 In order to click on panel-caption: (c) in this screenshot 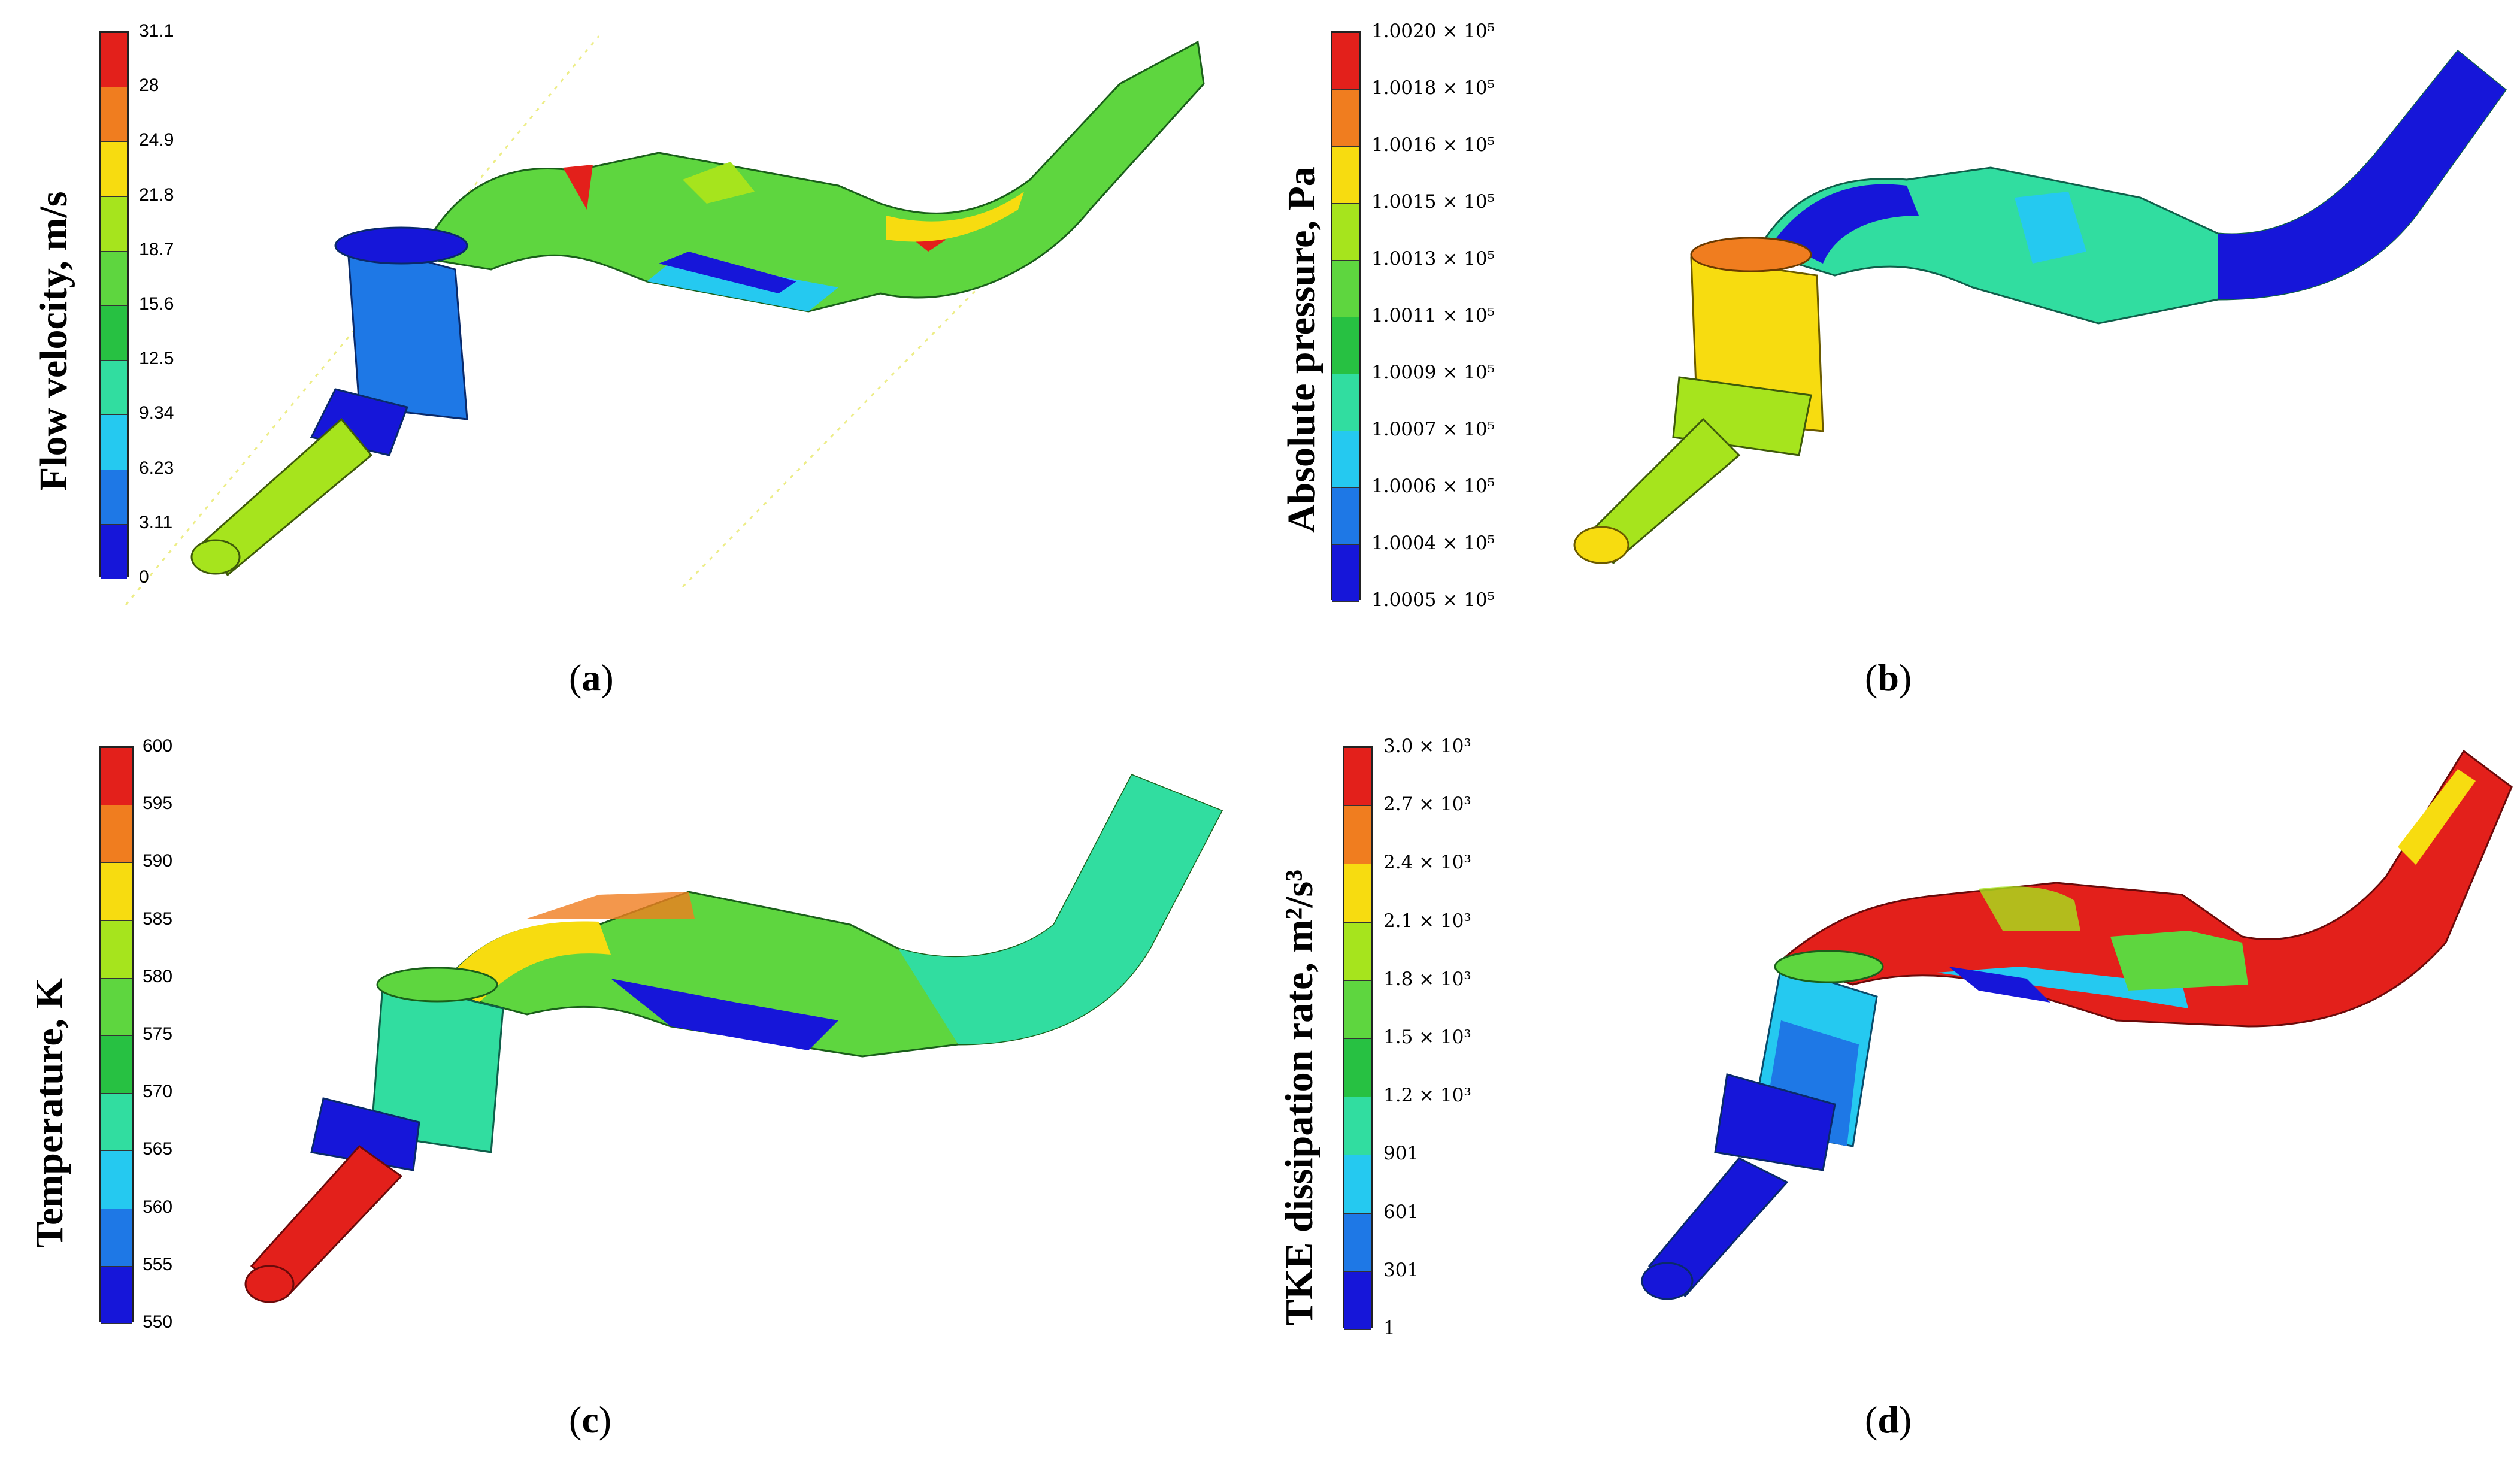, I will do `click(590, 1419)`.